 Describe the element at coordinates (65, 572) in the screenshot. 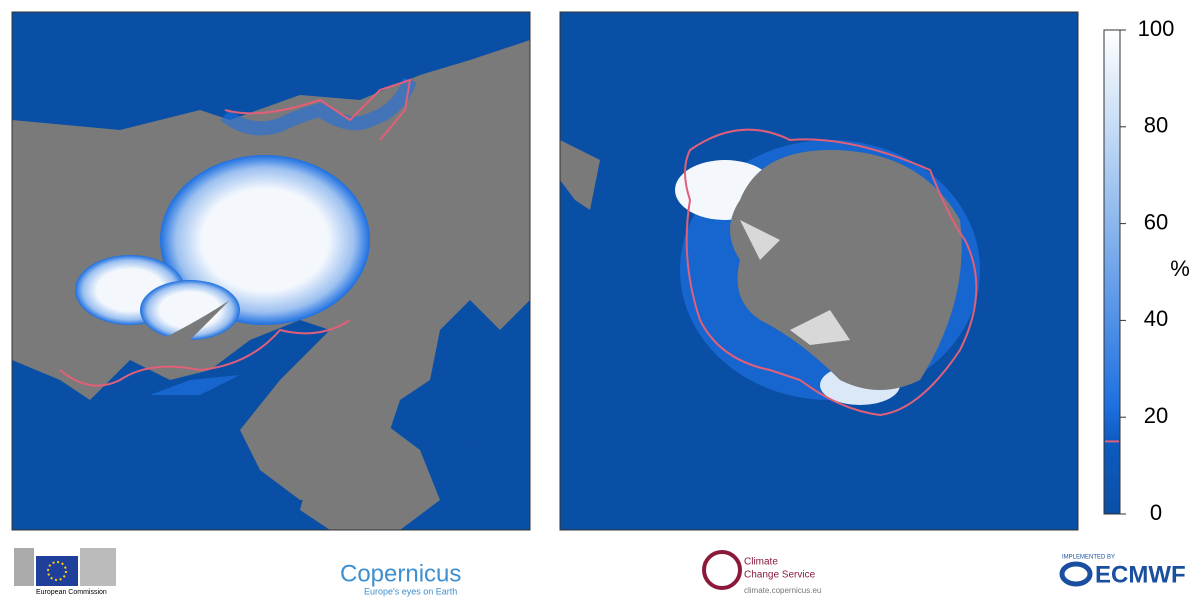

I see `ec-logo: European Commission` at that location.